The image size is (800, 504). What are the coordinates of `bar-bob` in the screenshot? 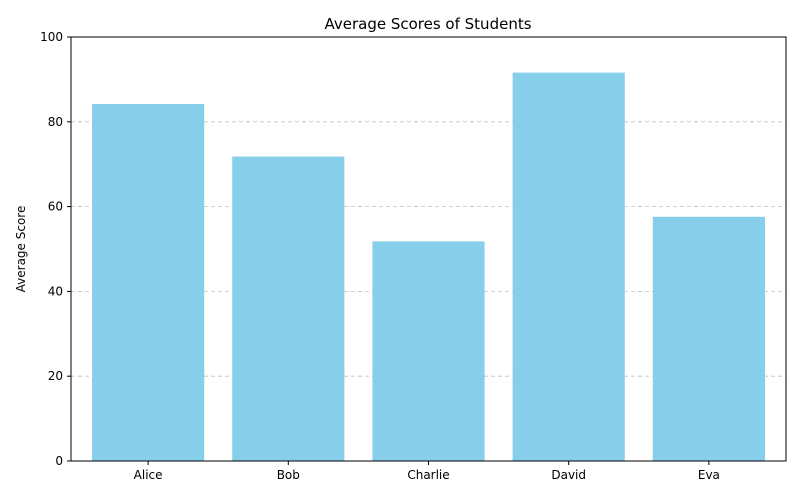 It's located at (288, 308).